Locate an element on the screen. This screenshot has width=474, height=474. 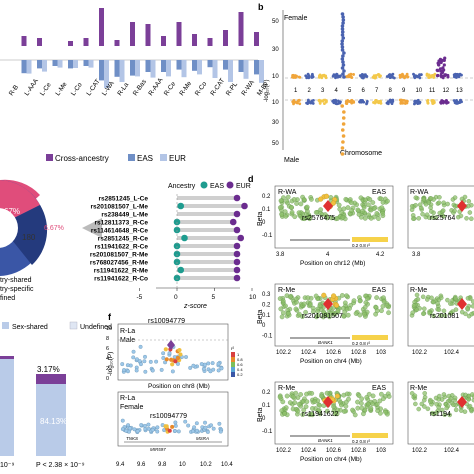
panel-b-label: b is located at coordinates (261, 7).